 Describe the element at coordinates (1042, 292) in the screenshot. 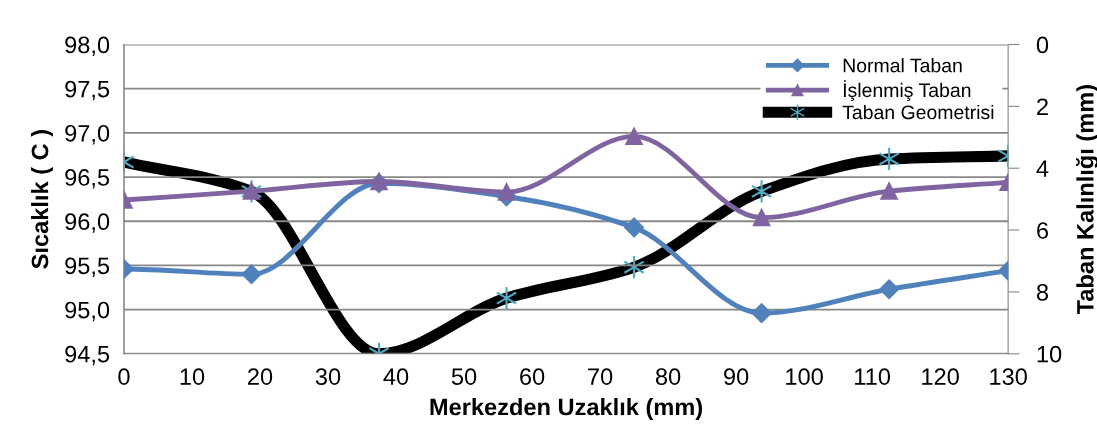

I see `y2-tick-label: 8` at that location.